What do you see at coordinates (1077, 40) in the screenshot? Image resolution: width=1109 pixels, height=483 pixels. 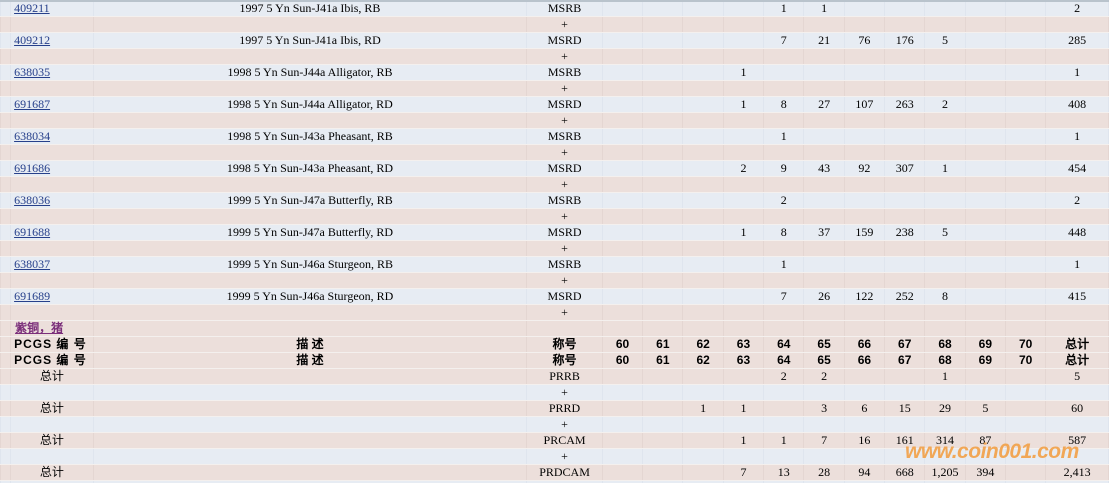 I see `row-total-cell: 285` at bounding box center [1077, 40].